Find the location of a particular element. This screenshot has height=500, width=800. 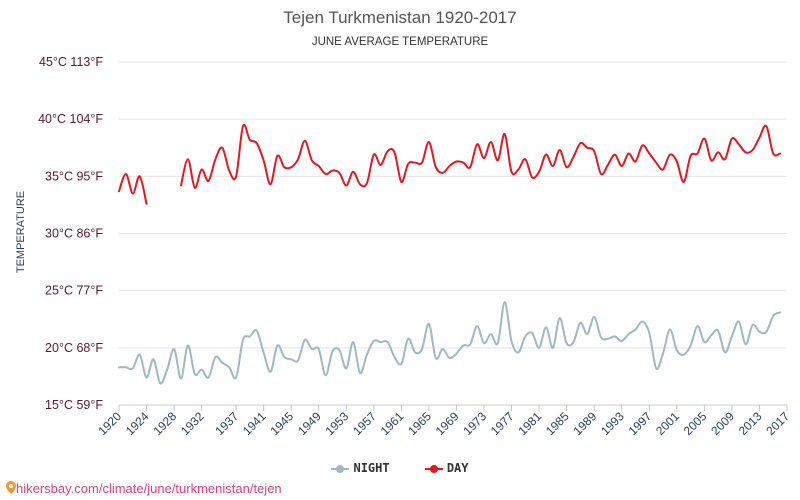

x-tick-label-1993: 1993 is located at coordinates (612, 423).